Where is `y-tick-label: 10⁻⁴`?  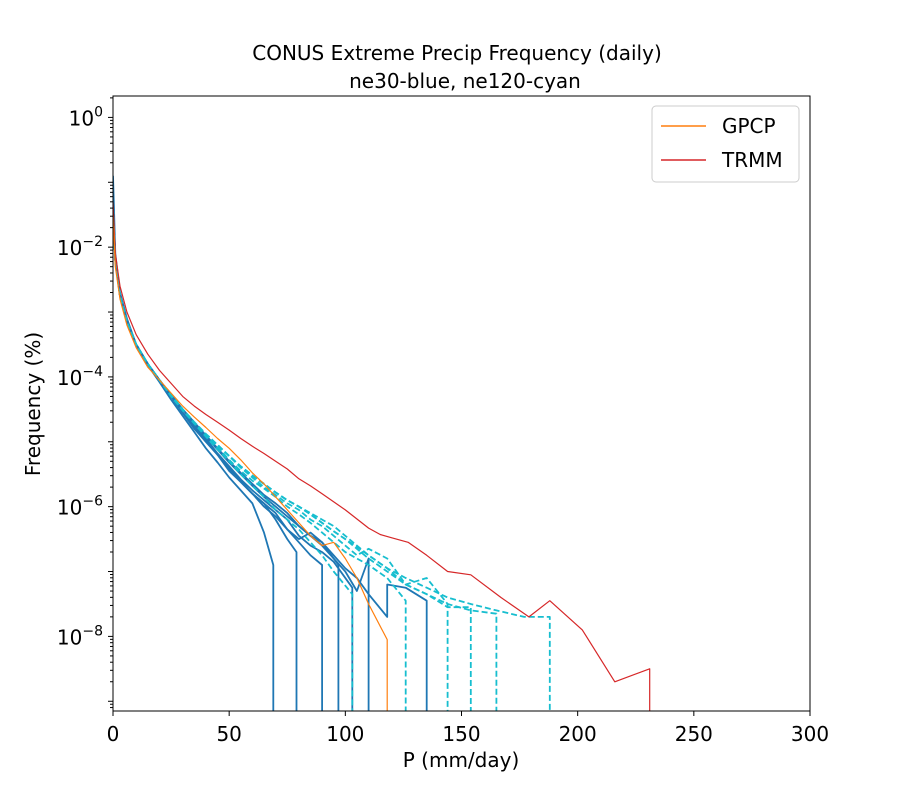
y-tick-label: 10⁻⁴ is located at coordinates (80, 377).